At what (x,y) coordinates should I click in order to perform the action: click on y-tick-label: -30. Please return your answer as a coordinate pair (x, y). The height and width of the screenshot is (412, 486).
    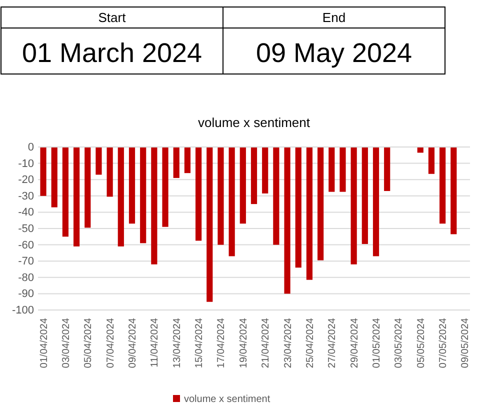
    Looking at the image, I should click on (26, 196).